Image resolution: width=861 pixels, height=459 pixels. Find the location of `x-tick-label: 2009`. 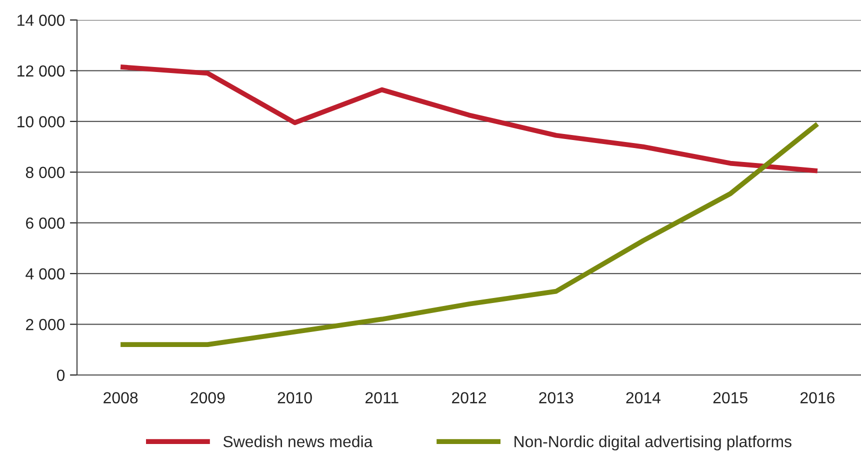

x-tick-label: 2009 is located at coordinates (207, 398).